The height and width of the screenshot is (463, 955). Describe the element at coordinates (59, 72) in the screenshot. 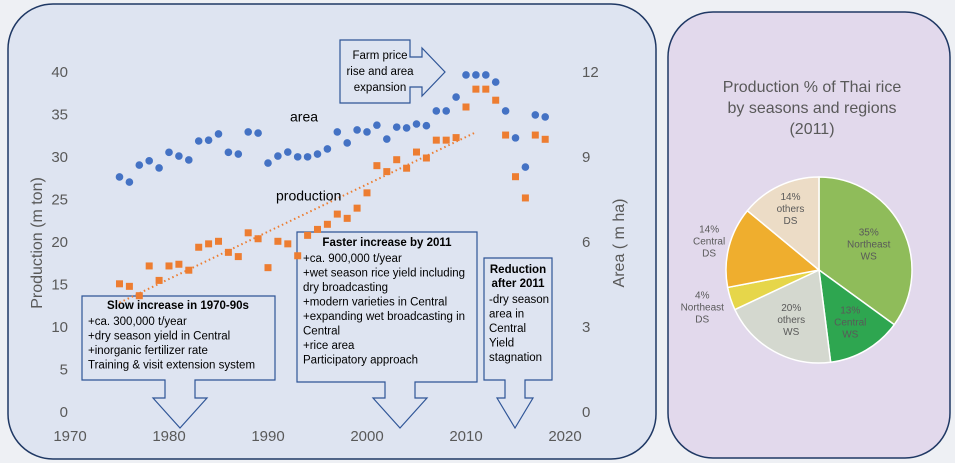

I see `y-tick-label: 40` at that location.